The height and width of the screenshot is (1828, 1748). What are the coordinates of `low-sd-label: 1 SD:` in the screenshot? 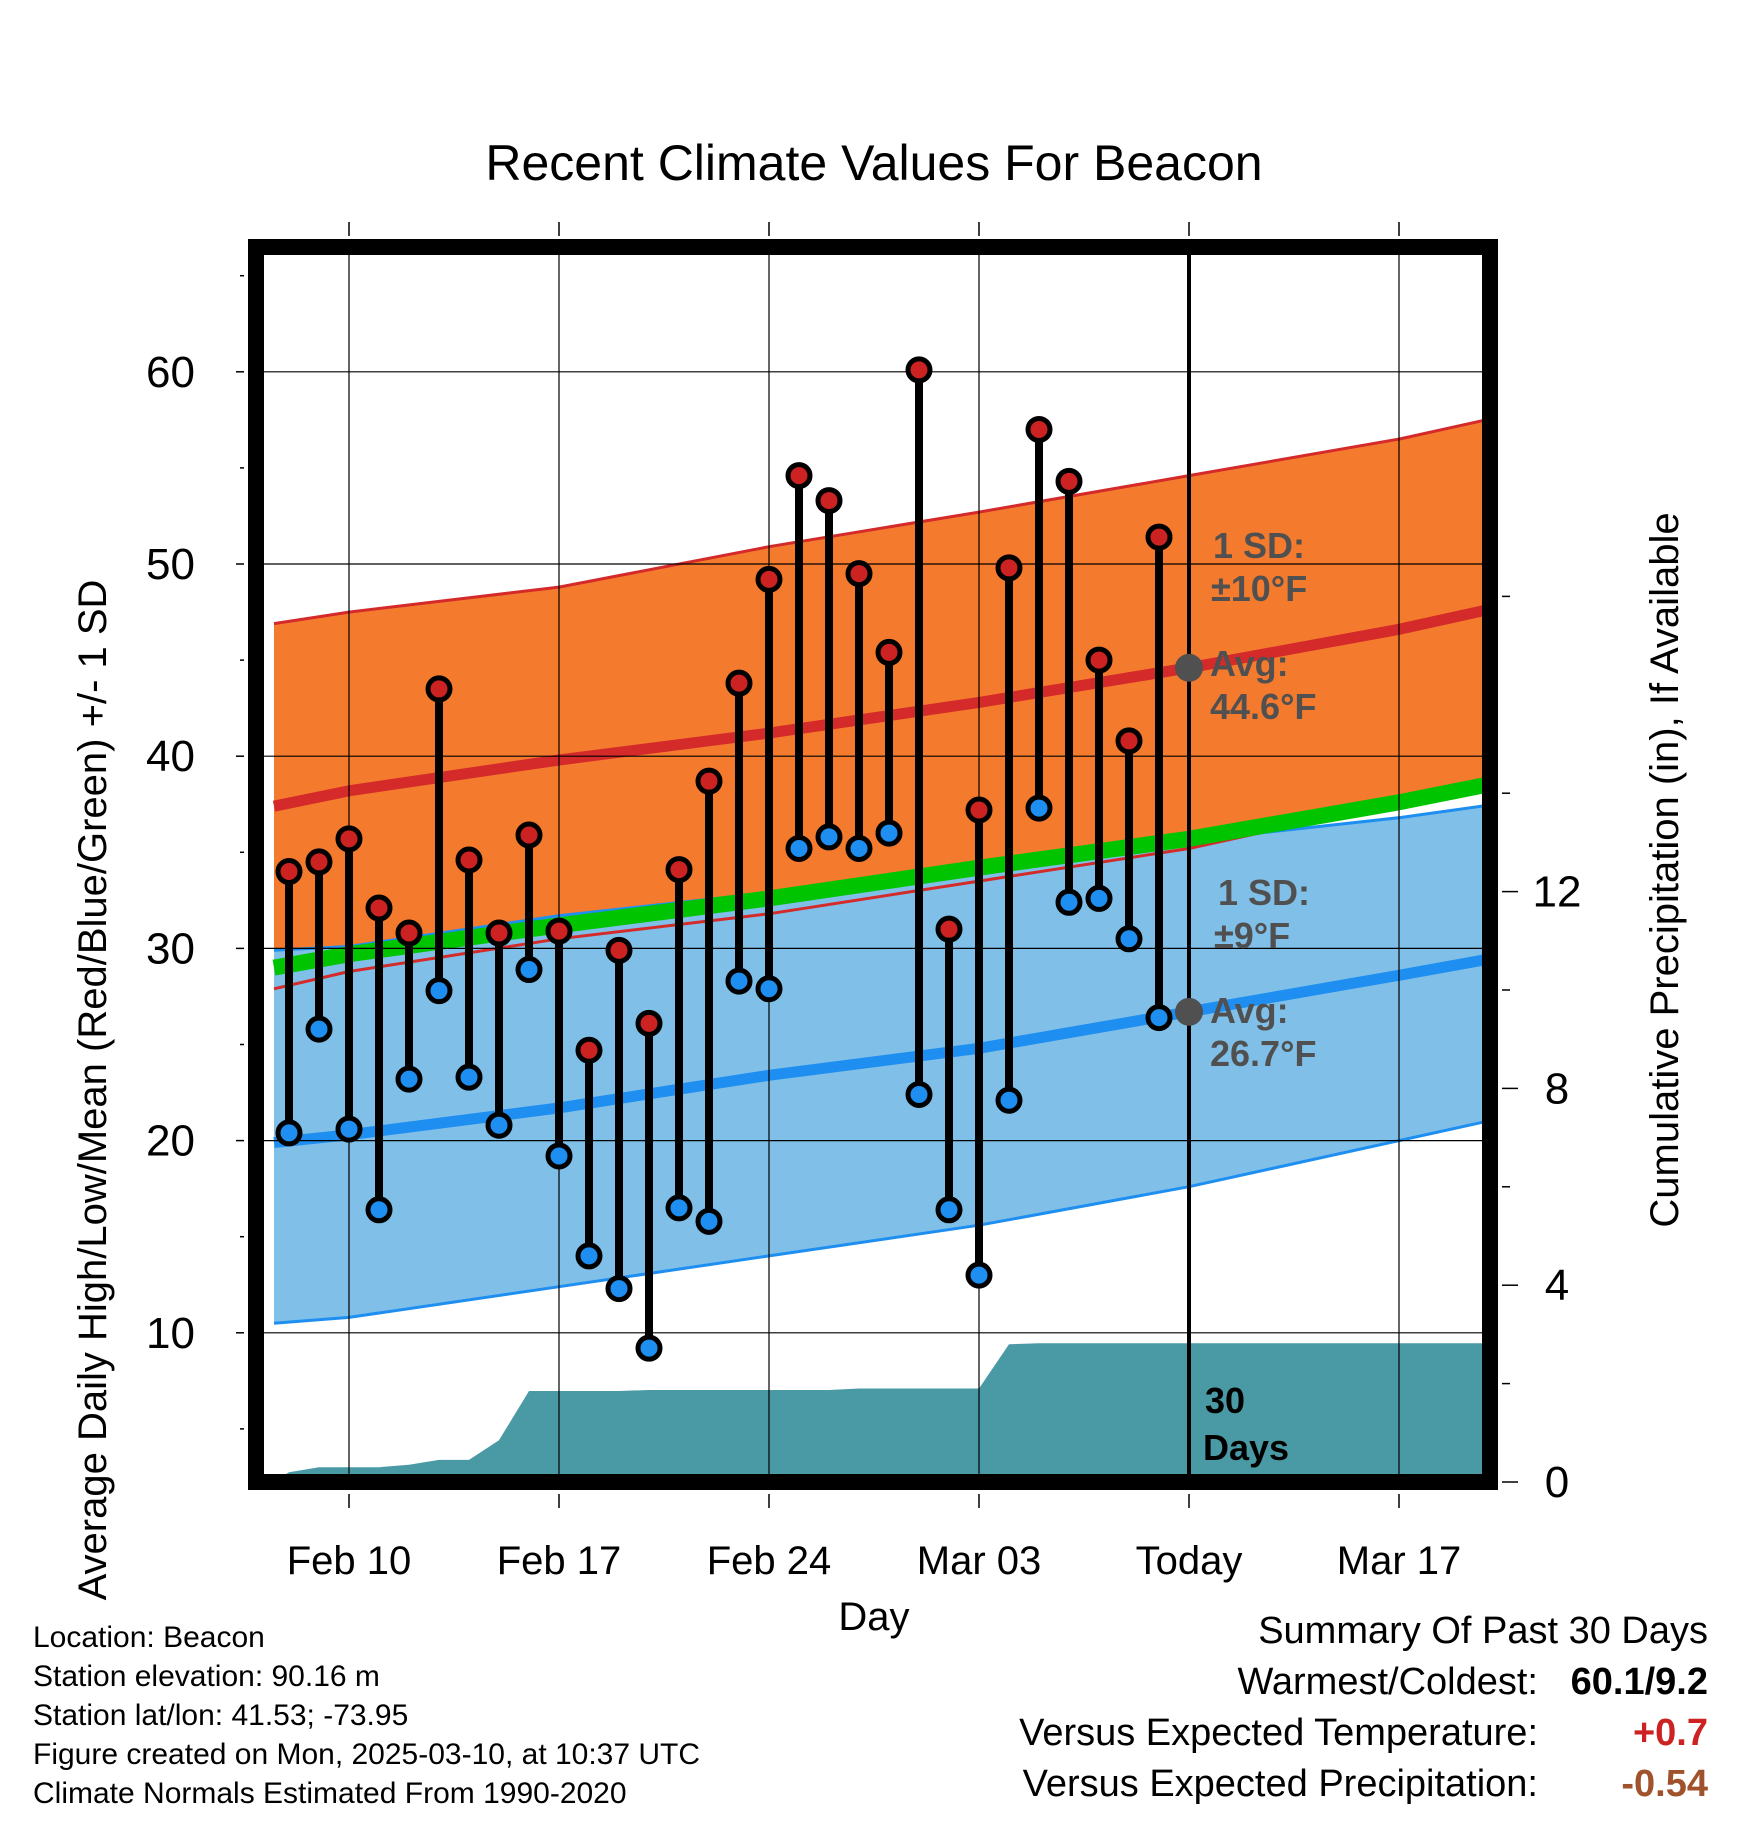 It's located at (1264, 892).